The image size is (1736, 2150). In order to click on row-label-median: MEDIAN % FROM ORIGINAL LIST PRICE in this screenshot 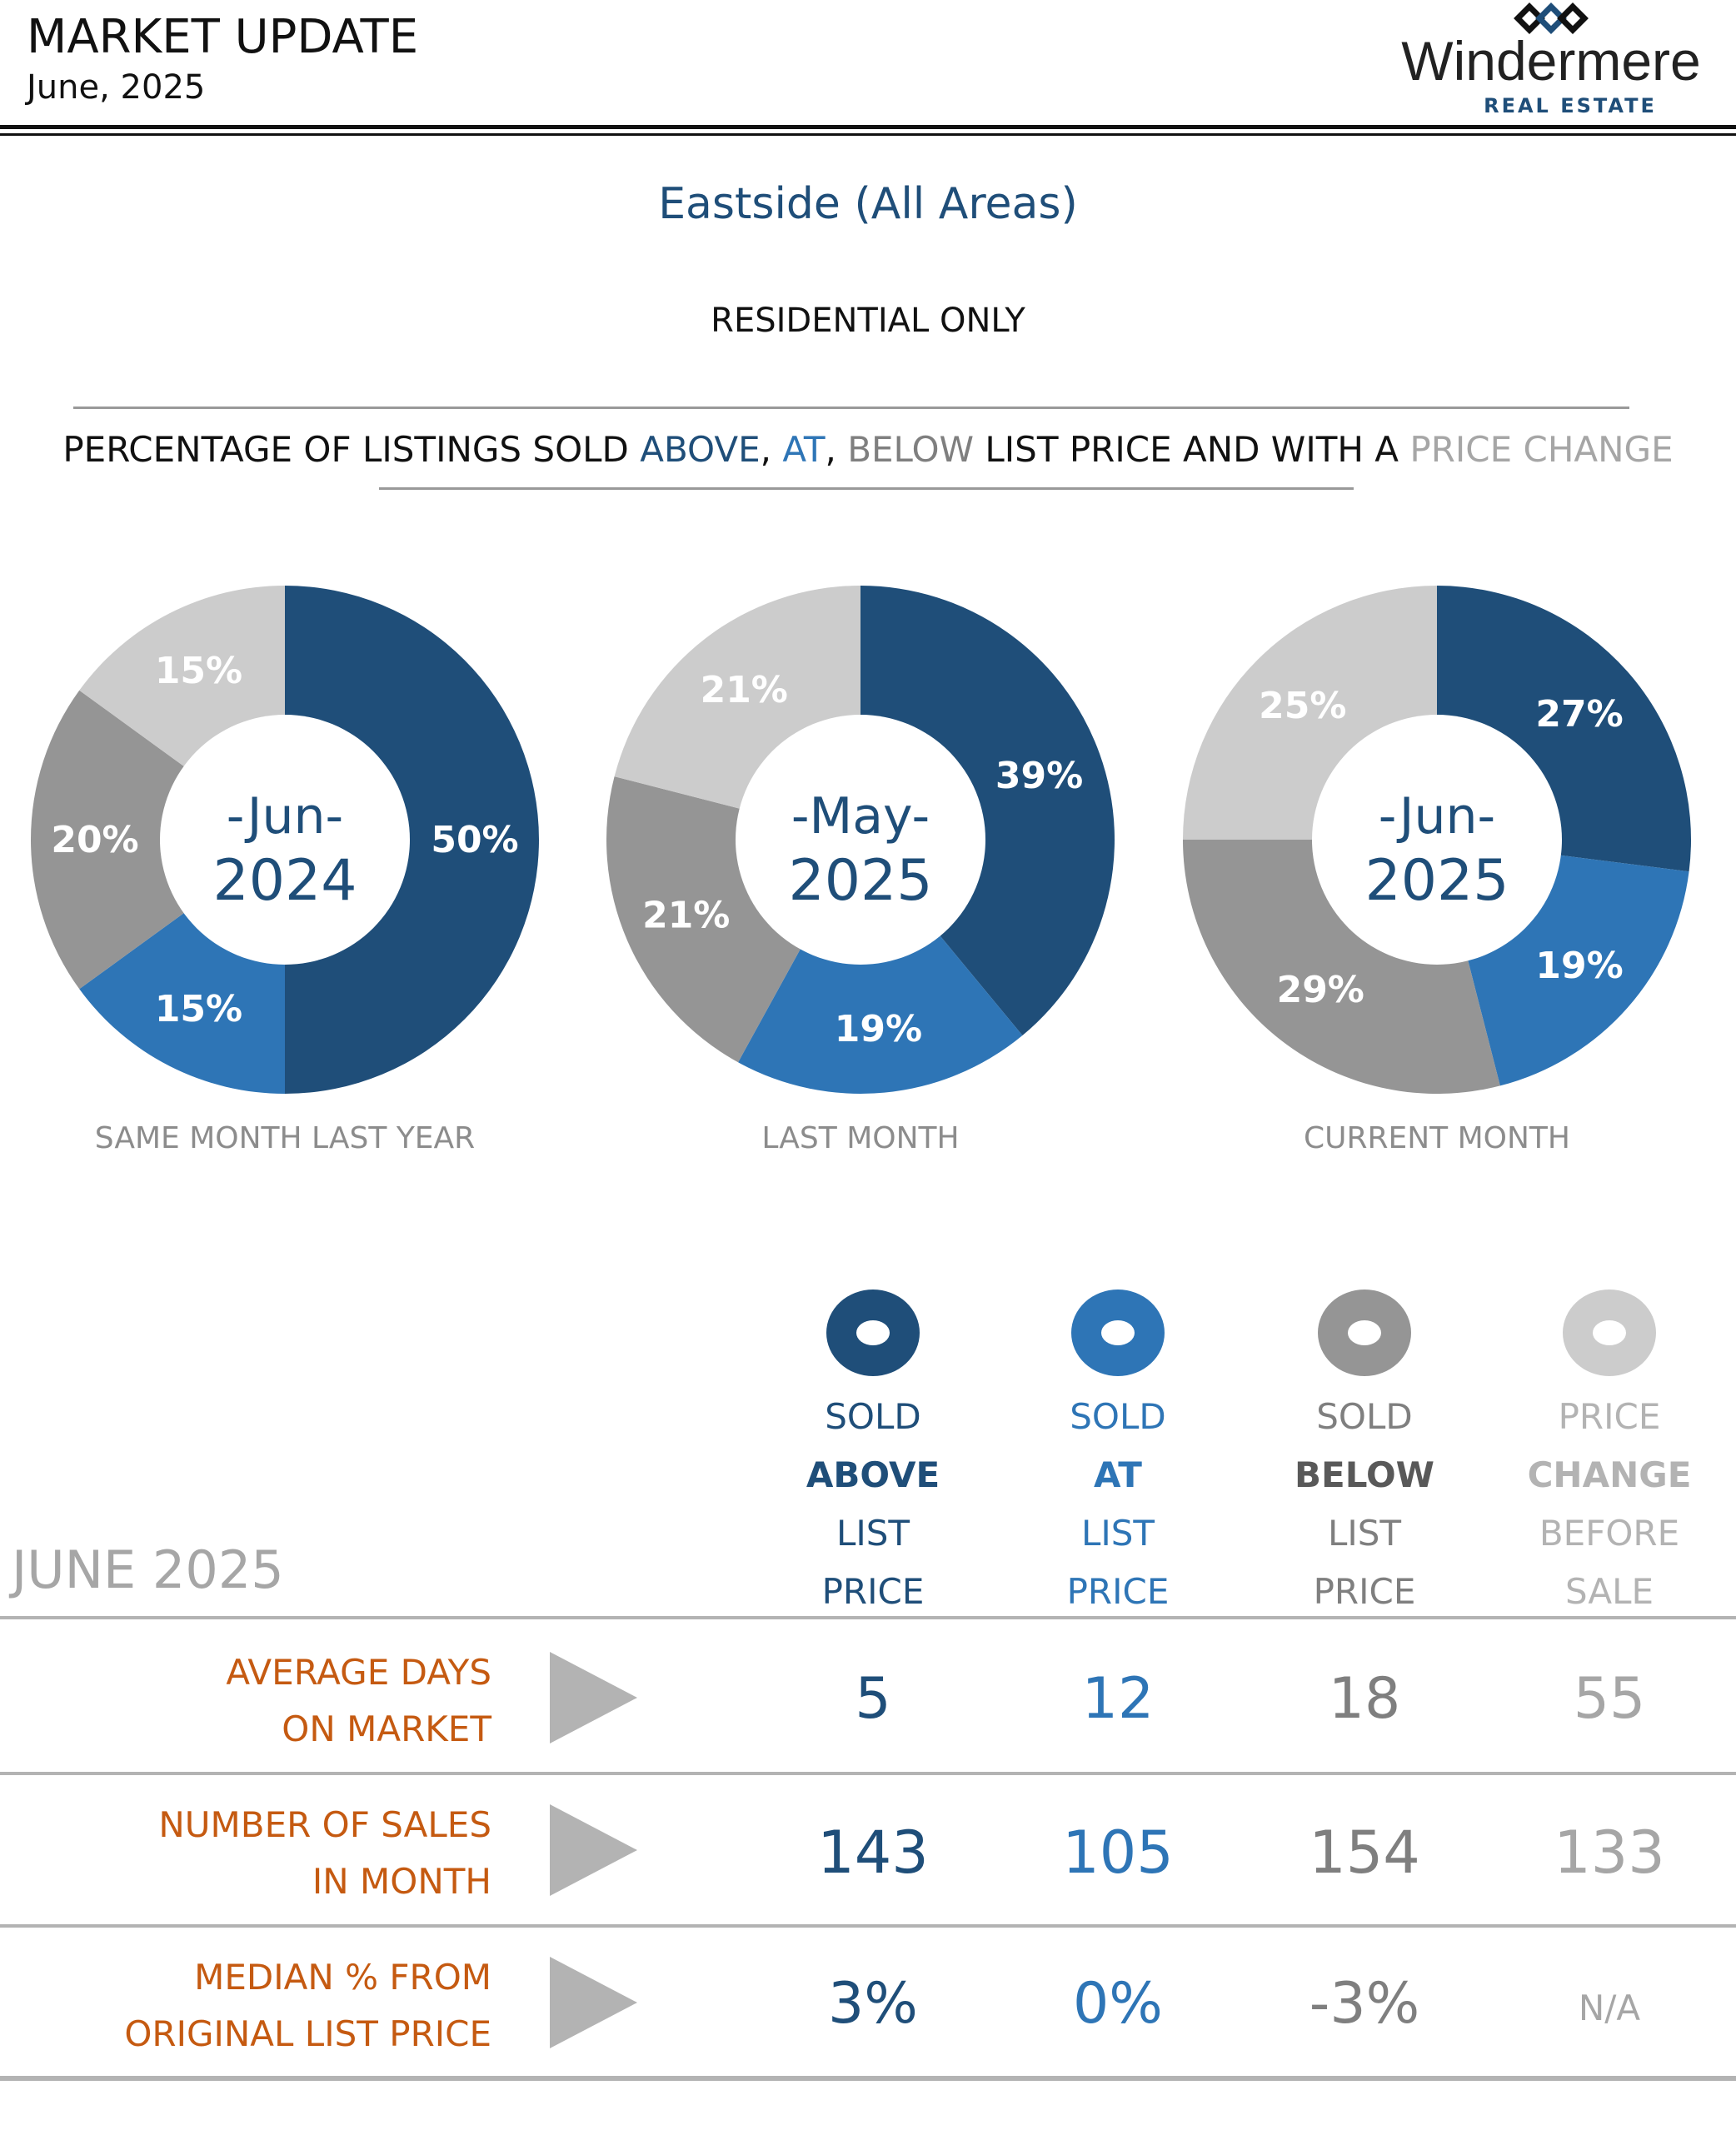, I will do `click(270, 2006)`.